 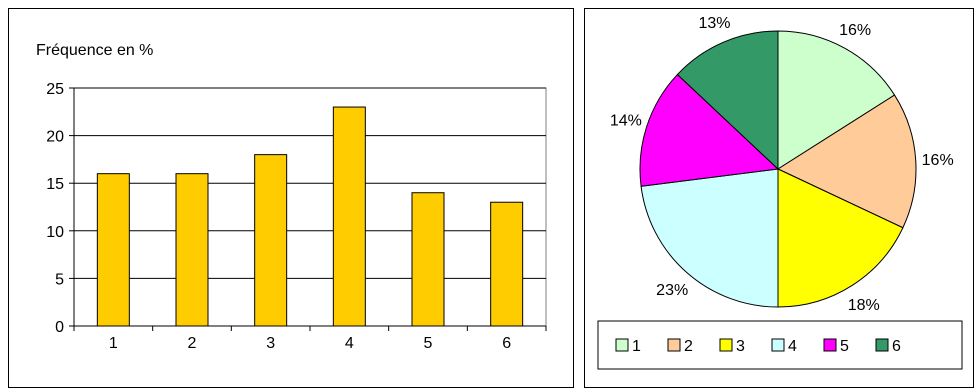 I want to click on pie-data-label: 13%, so click(x=714, y=23).